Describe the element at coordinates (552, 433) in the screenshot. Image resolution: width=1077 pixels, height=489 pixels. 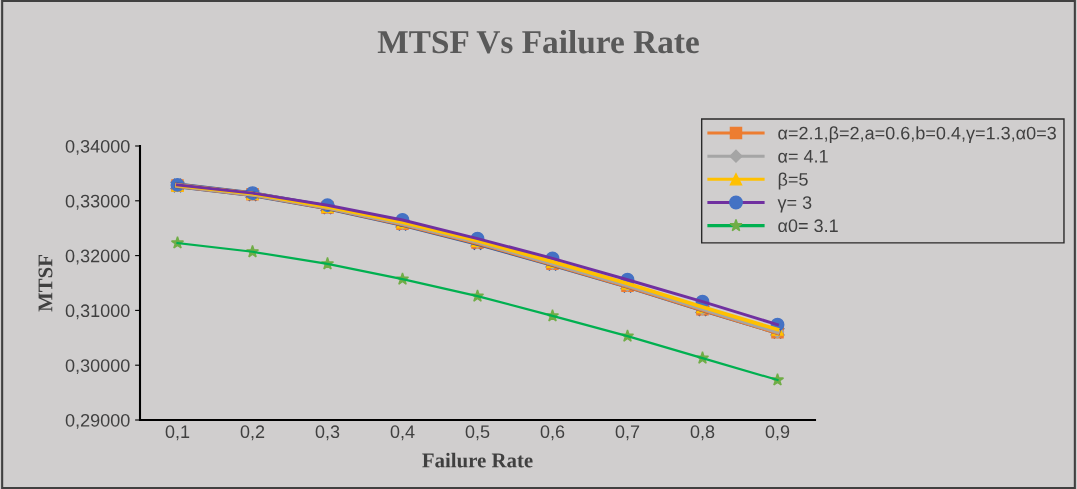
I see `x-tick-label: 0,6` at that location.